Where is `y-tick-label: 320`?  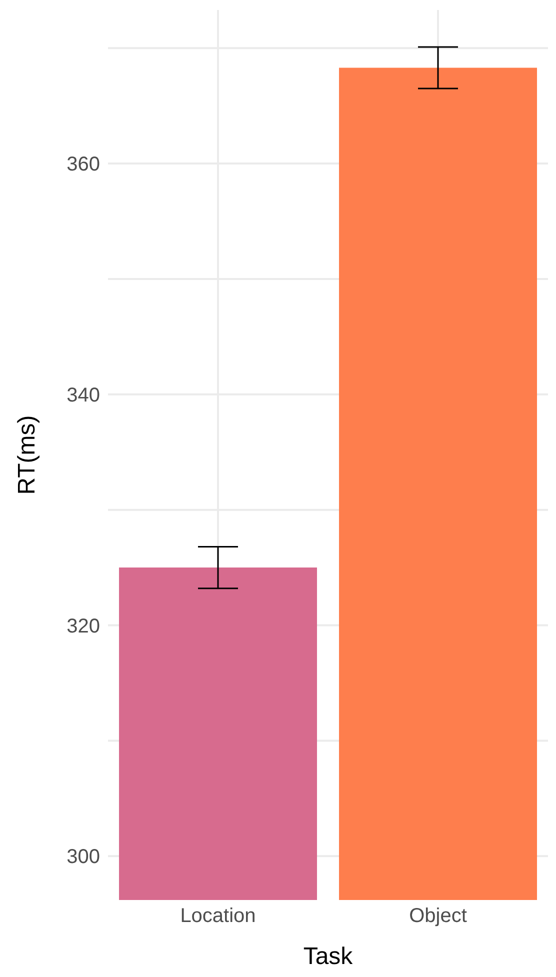 y-tick-label: 320 is located at coordinates (83, 626).